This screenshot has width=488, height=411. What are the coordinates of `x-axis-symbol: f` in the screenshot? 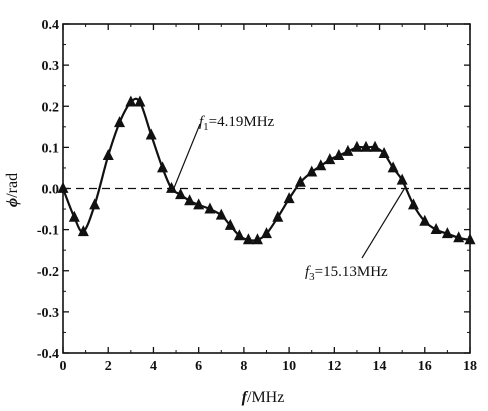 It's located at (245, 397).